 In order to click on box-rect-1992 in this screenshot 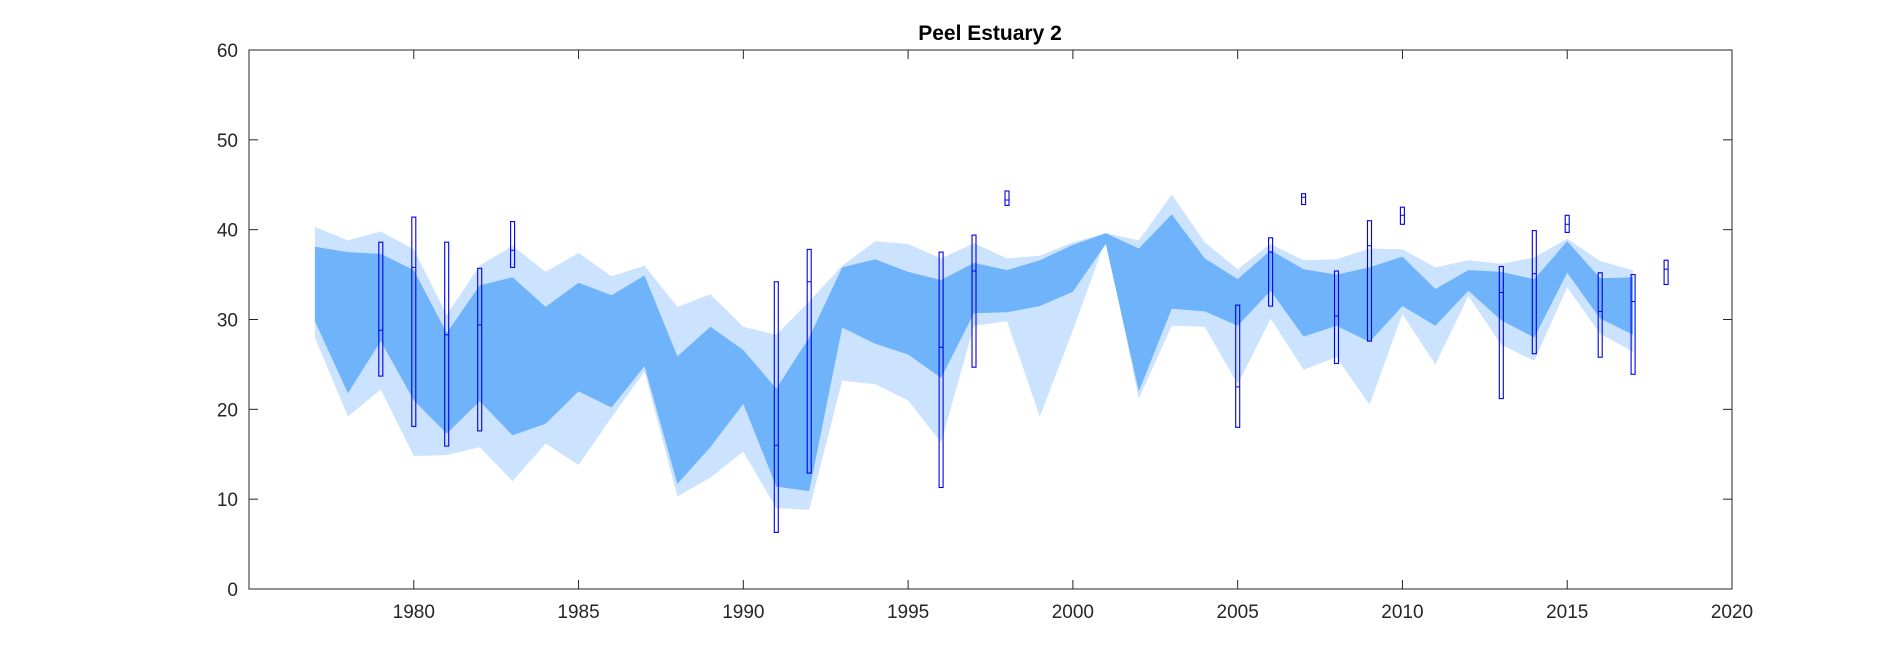, I will do `click(809, 361)`.